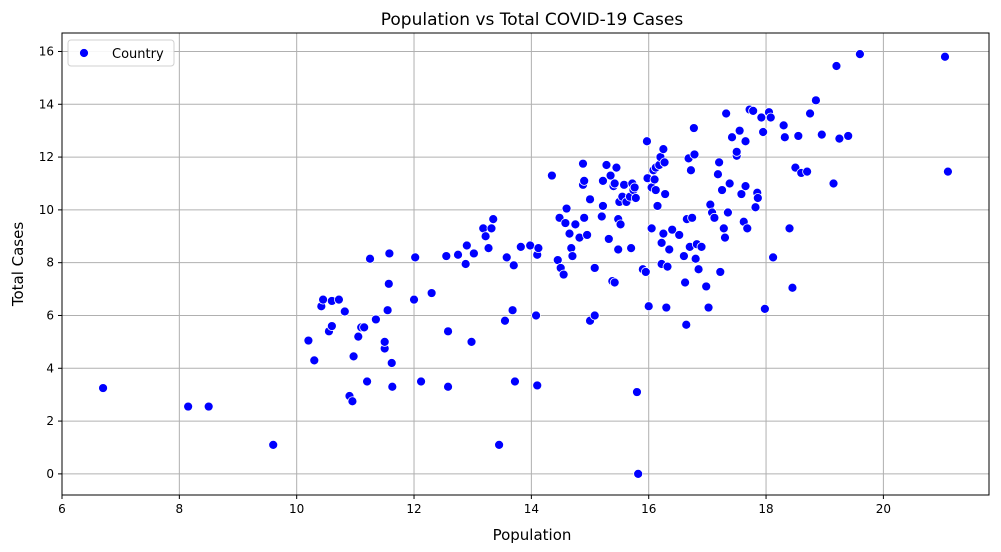 Image resolution: width=1001 pixels, height=552 pixels. I want to click on legend-label-country: Country, so click(138, 54).